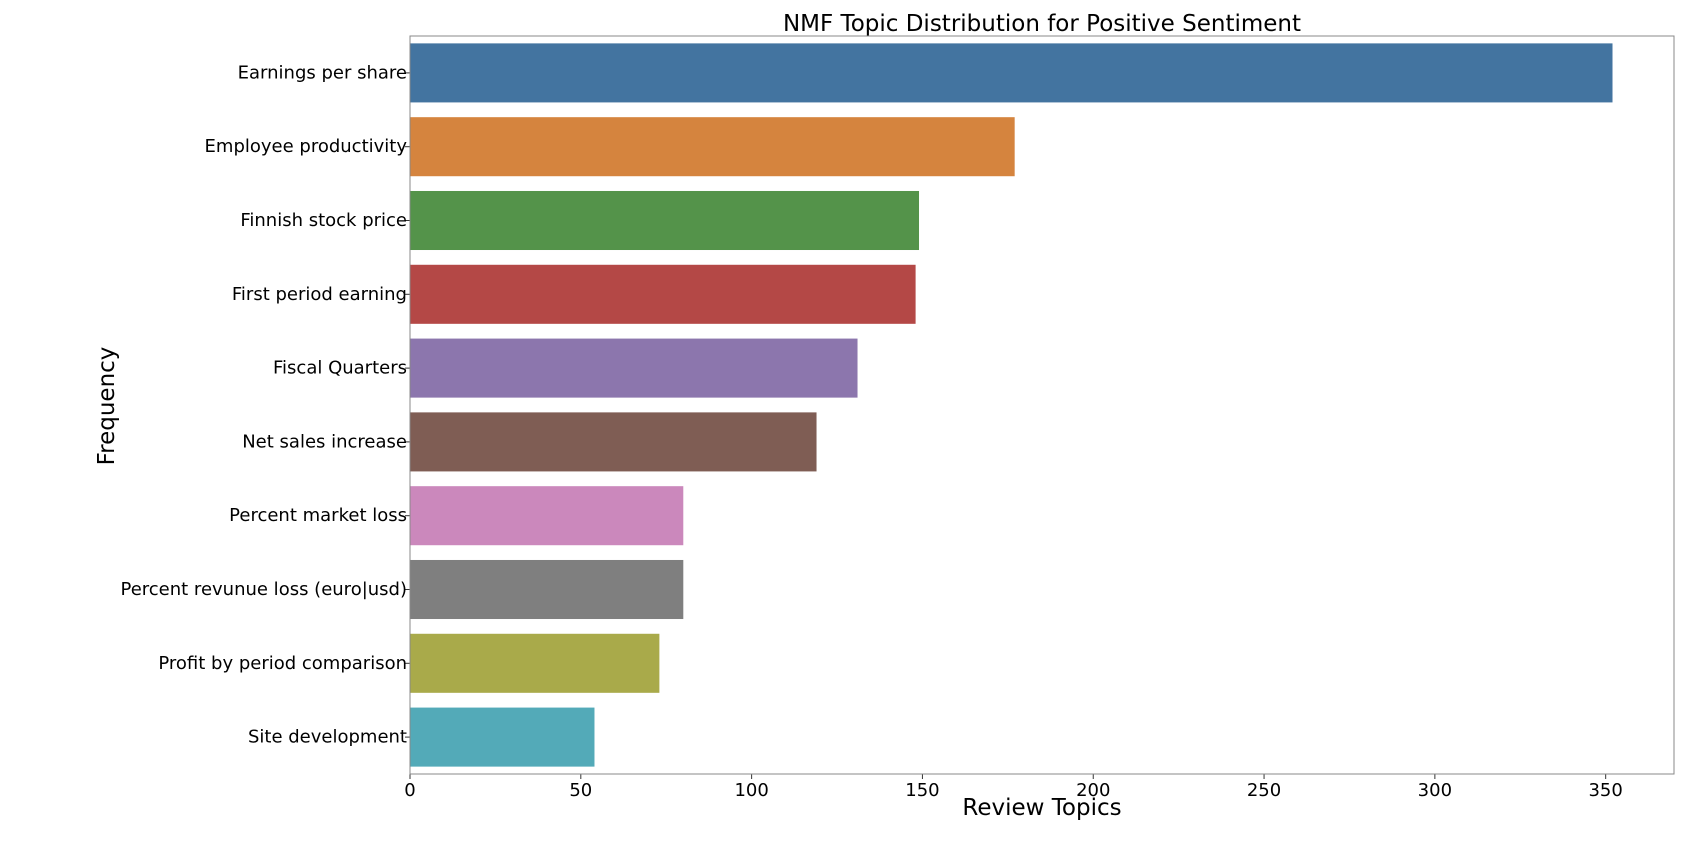 This screenshot has width=1698, height=846. What do you see at coordinates (751, 790) in the screenshot?
I see `x-tick-label: 100` at bounding box center [751, 790].